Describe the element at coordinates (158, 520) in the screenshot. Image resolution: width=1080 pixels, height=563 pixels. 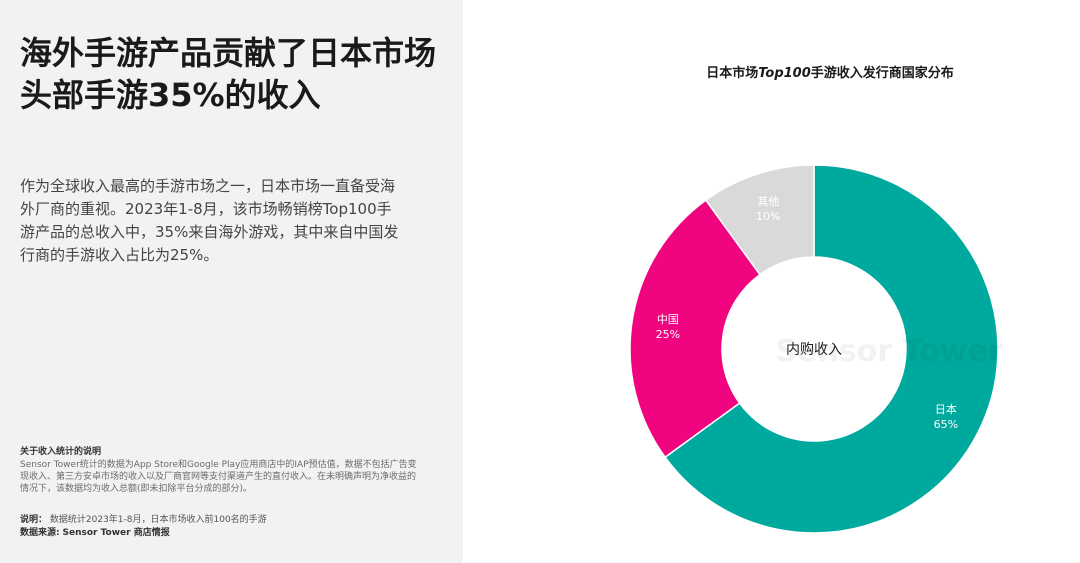
I see `footer-description-text: 数据统计2023年1-8月，日本市场收入前100名的手游` at that location.